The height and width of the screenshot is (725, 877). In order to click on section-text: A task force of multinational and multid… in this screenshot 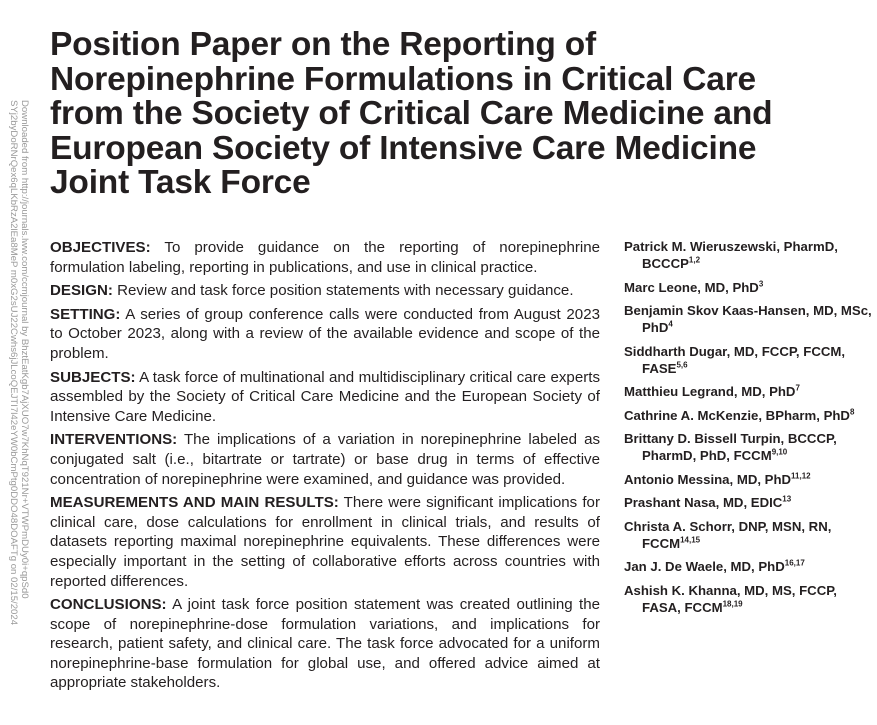, I will do `click(325, 396)`.